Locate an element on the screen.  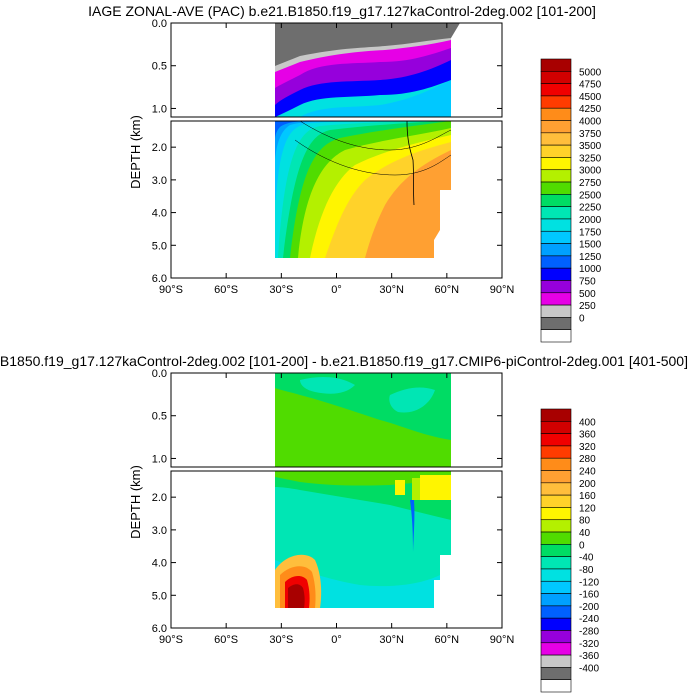
colorbar-label: -40 is located at coordinates (586, 558).